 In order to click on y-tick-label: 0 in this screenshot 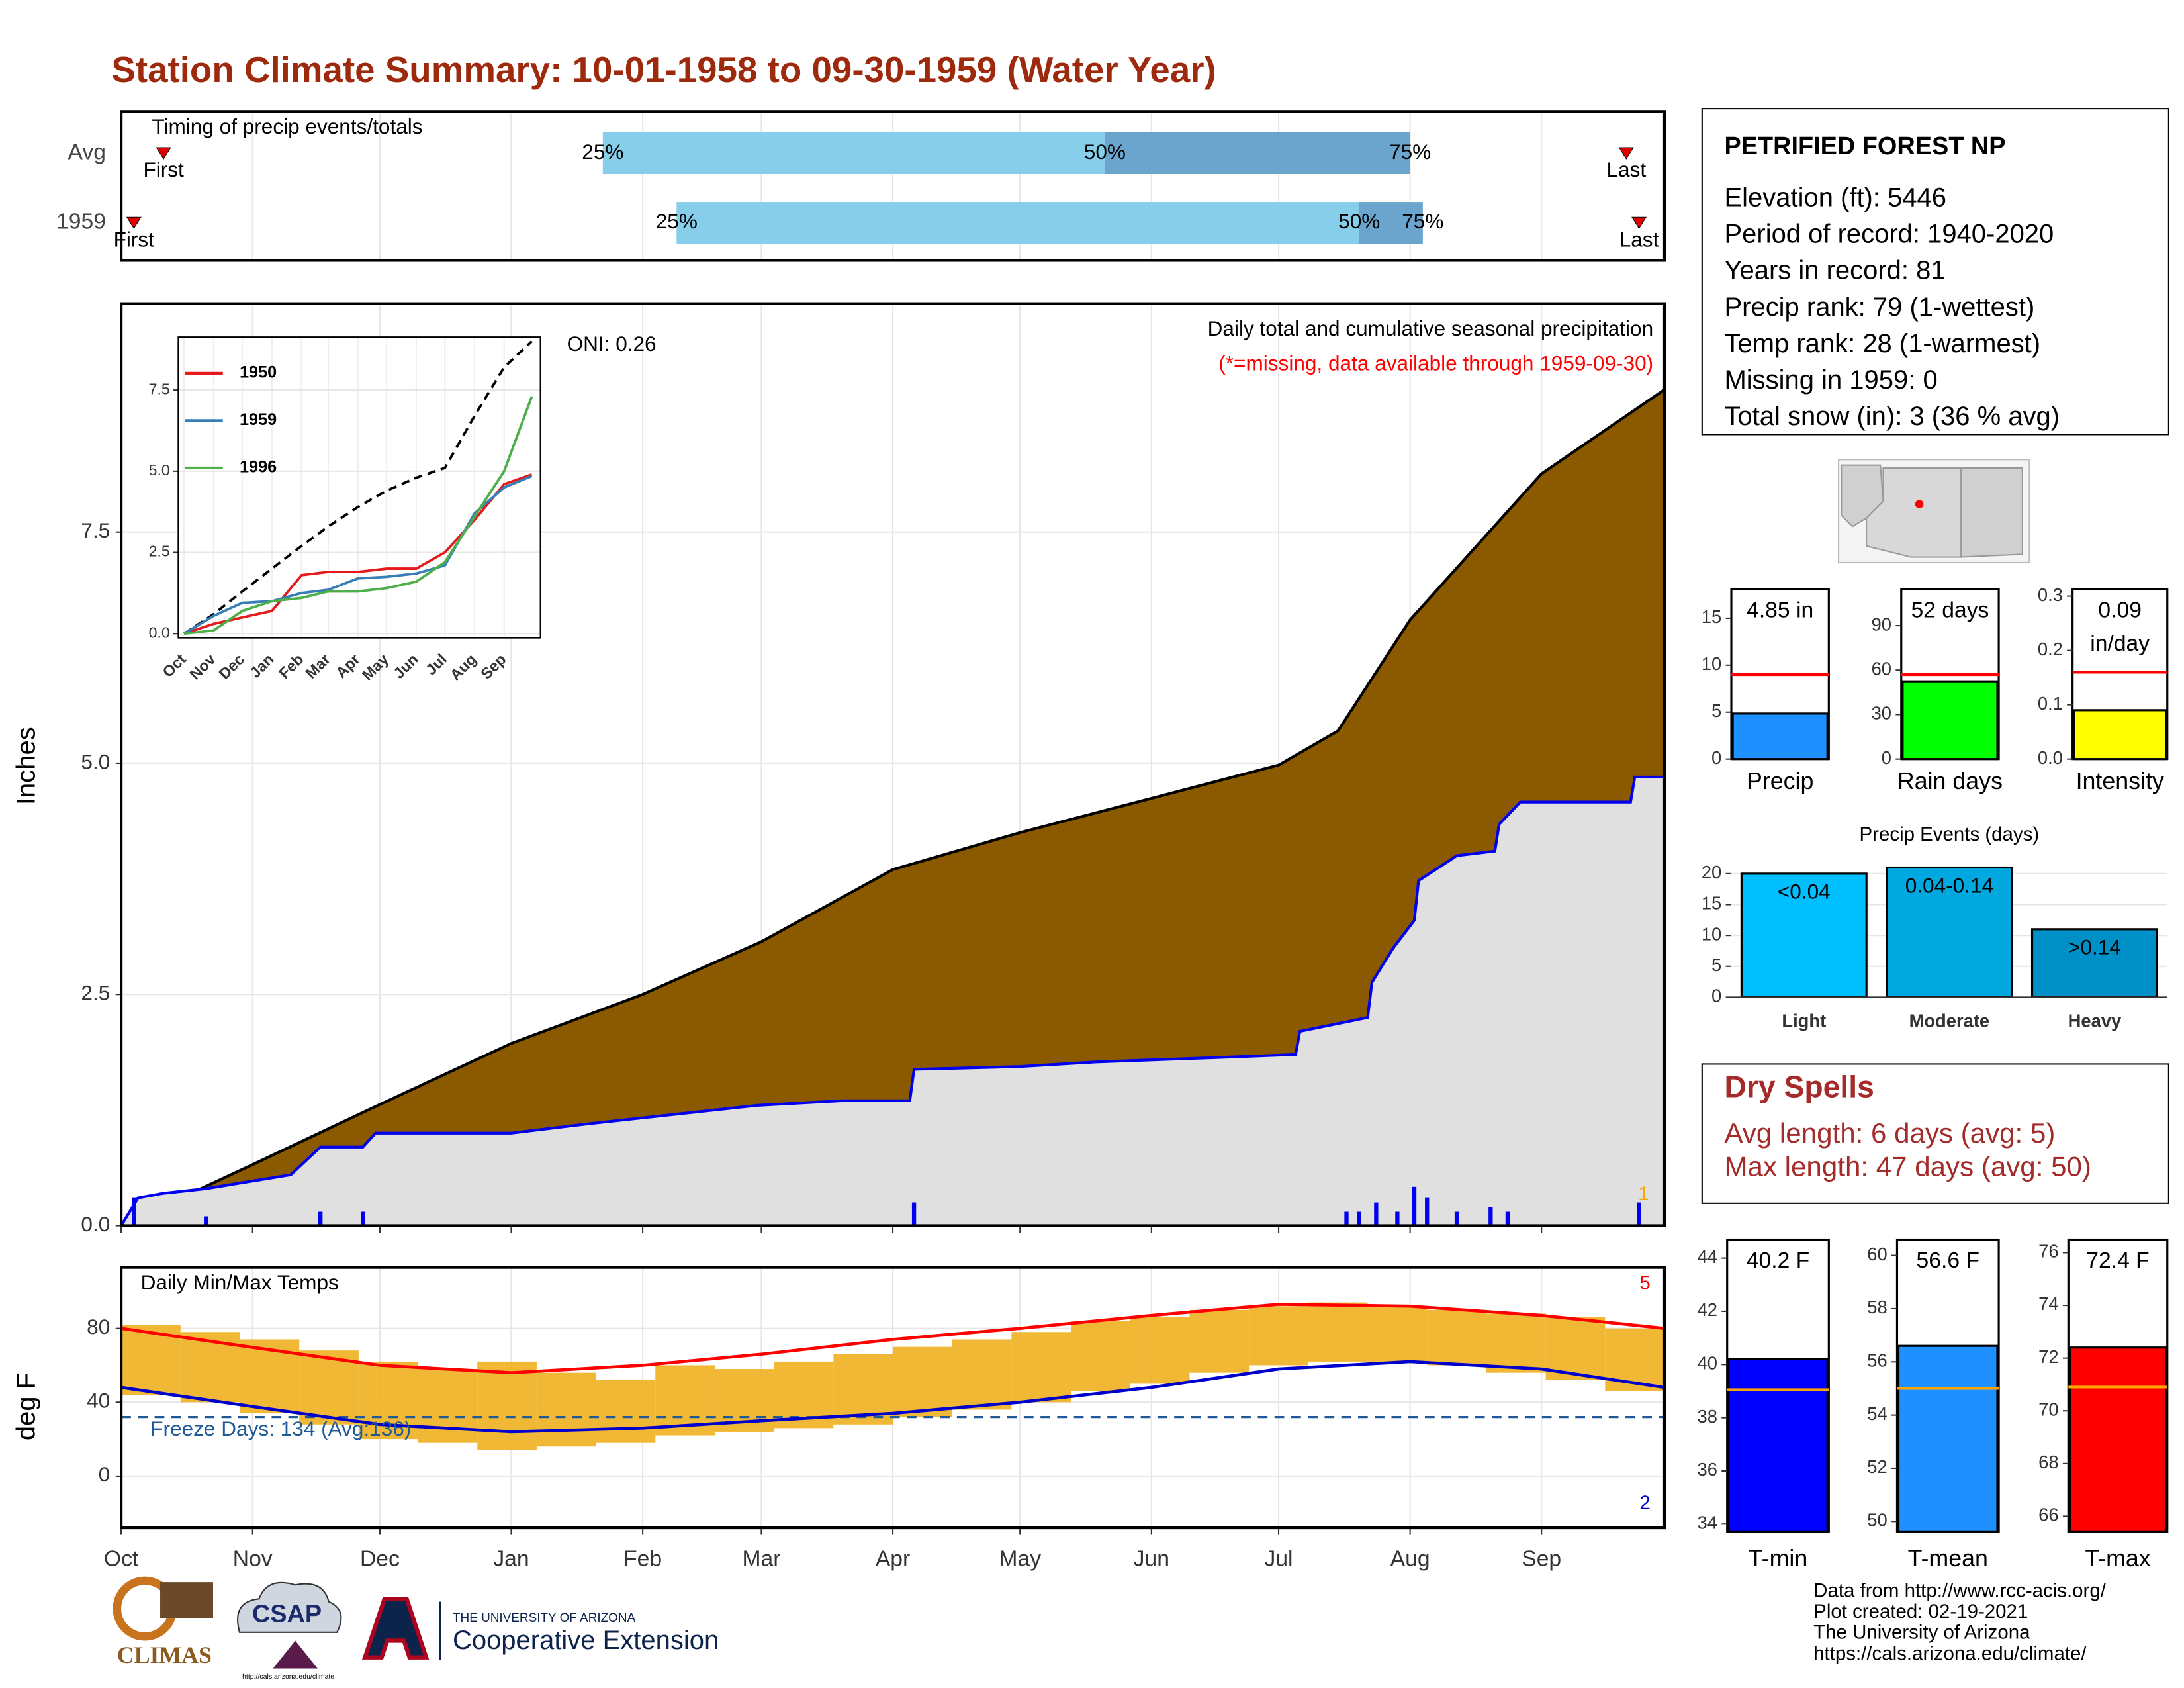, I will do `click(1886, 757)`.